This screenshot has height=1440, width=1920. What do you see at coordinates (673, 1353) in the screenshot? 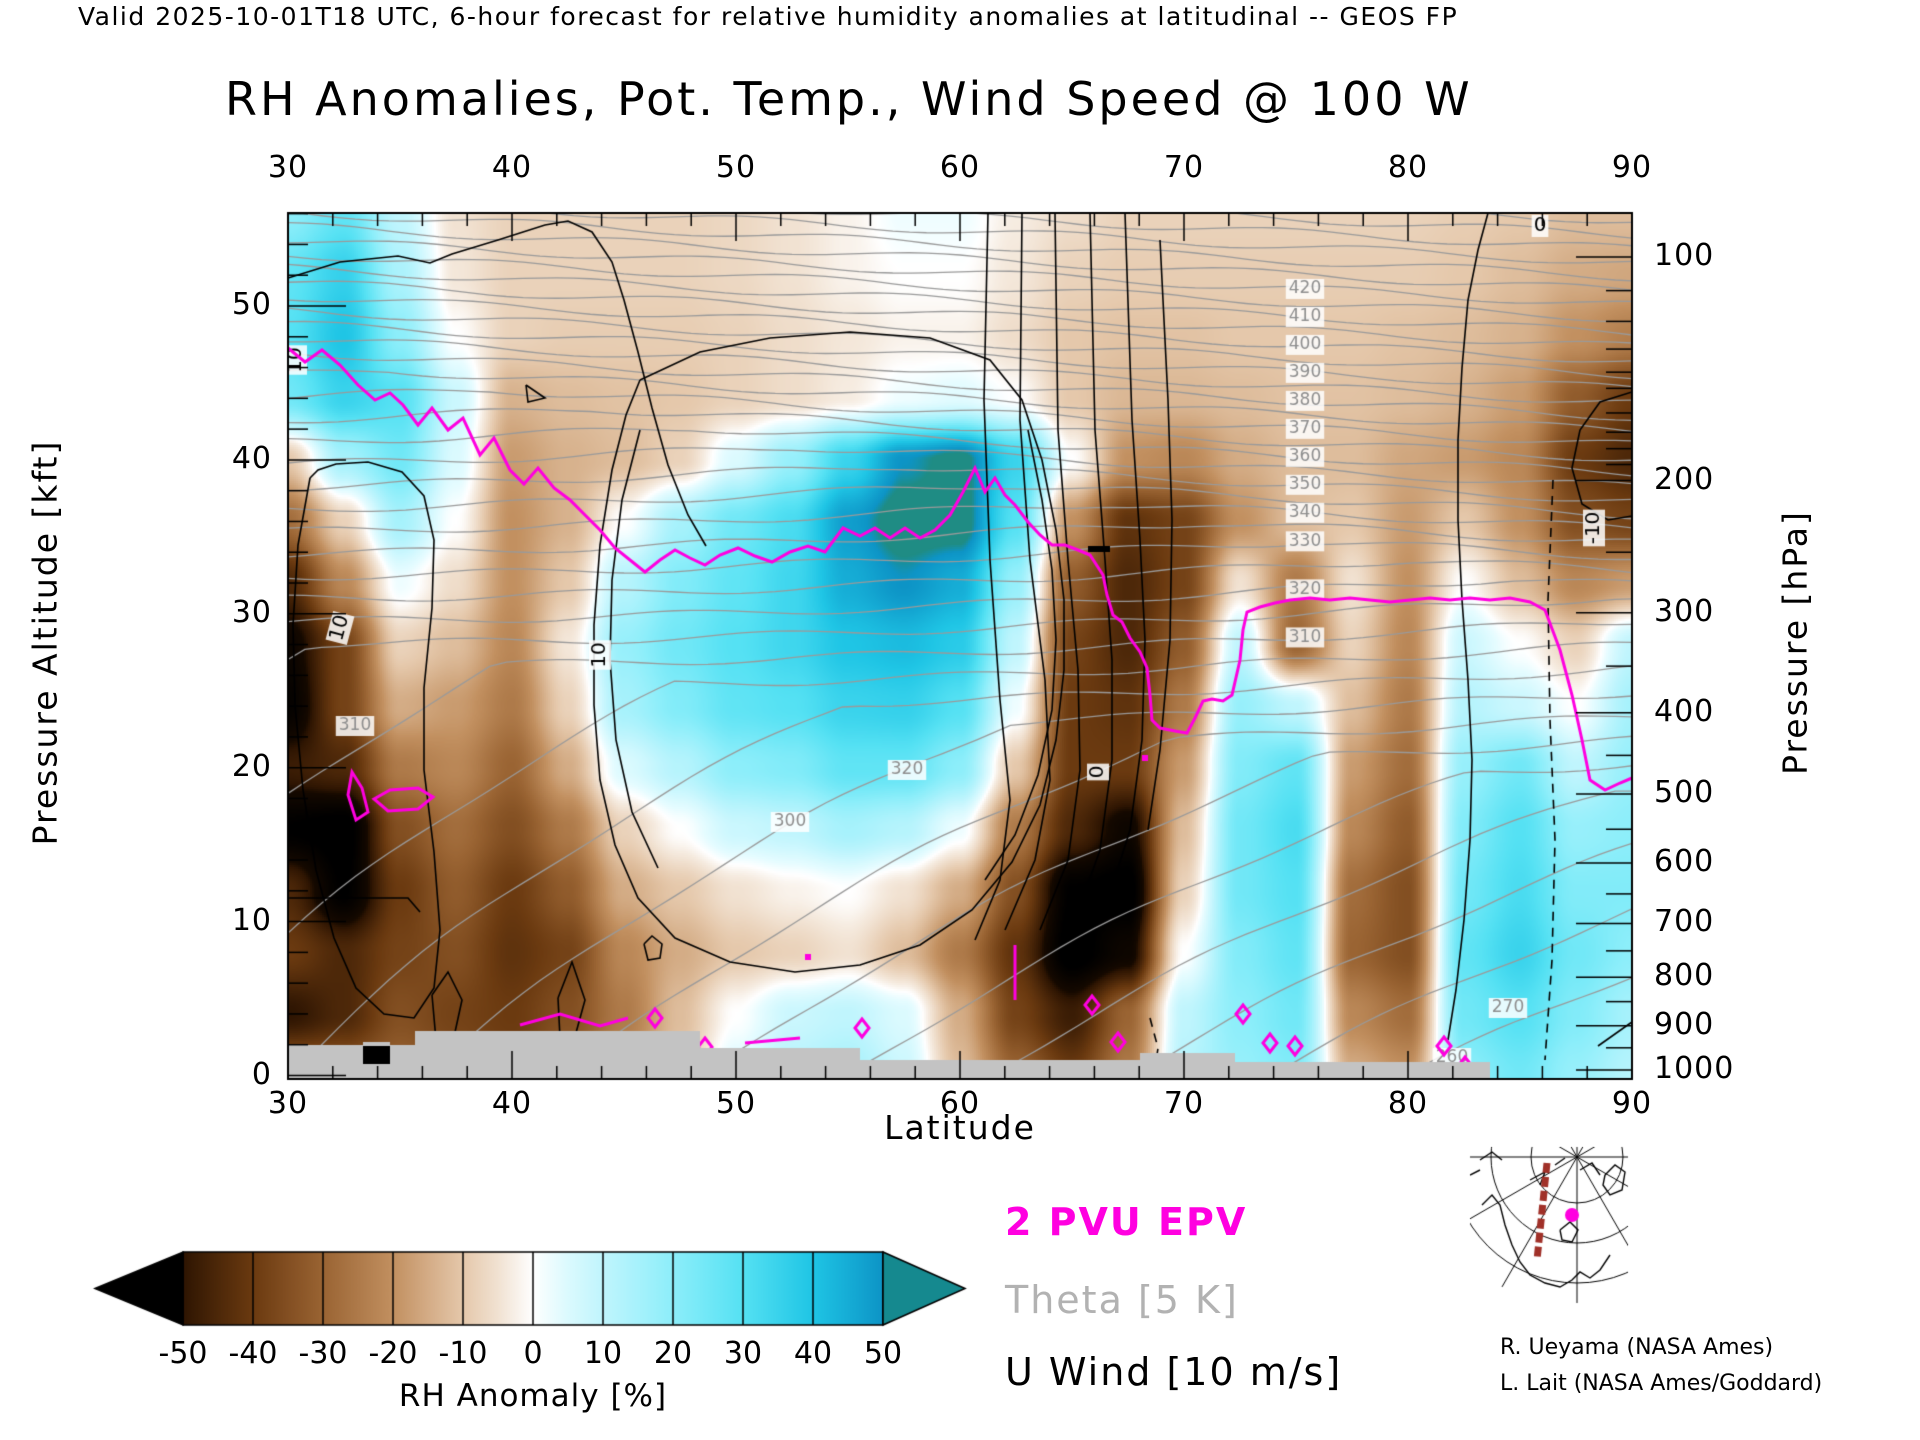
I see `colorbar-tick-label: 20` at bounding box center [673, 1353].